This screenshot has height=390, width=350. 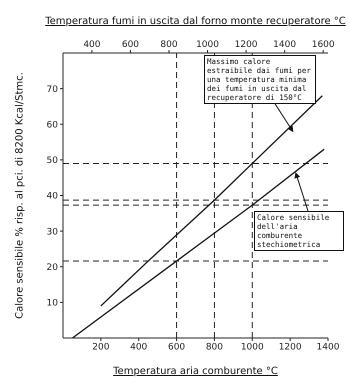 What do you see at coordinates (290, 347) in the screenshot?
I see `x-tick-label: 1200` at bounding box center [290, 347].